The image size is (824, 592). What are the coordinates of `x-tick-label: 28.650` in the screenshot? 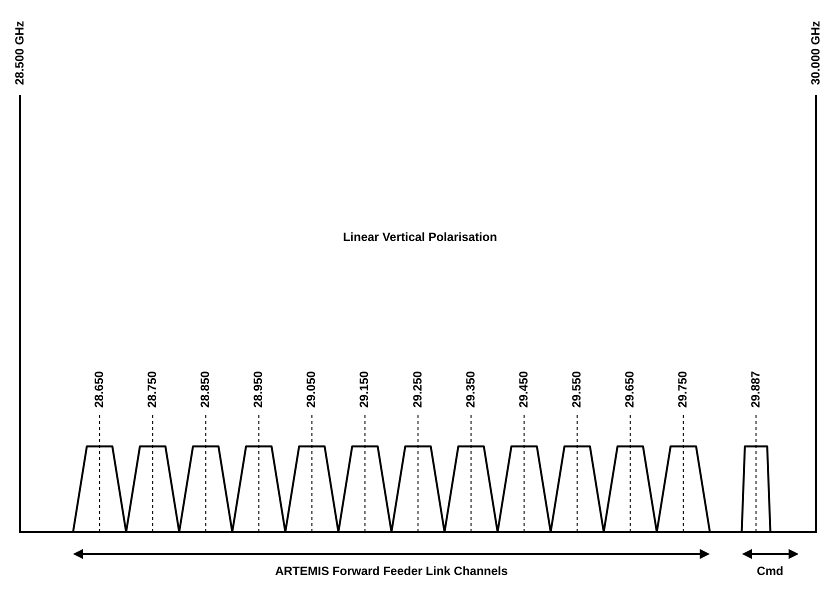 It's located at (99, 389).